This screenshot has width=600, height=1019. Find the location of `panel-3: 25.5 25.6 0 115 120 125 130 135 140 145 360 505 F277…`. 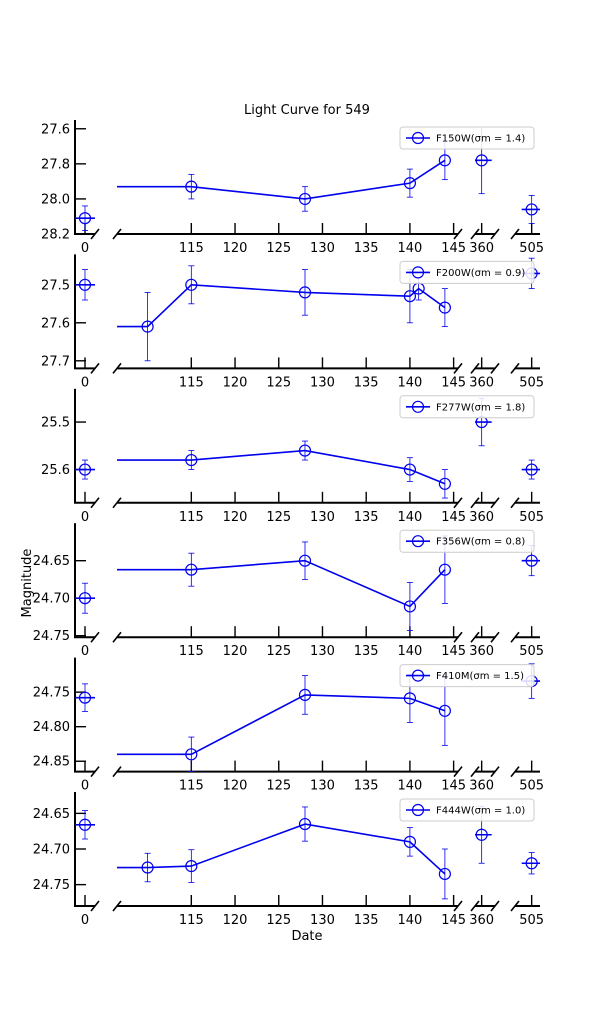

panel-3: 25.5 25.6 0 115 120 125 130 135 140 145 360 505 F277… is located at coordinates (292, 456).